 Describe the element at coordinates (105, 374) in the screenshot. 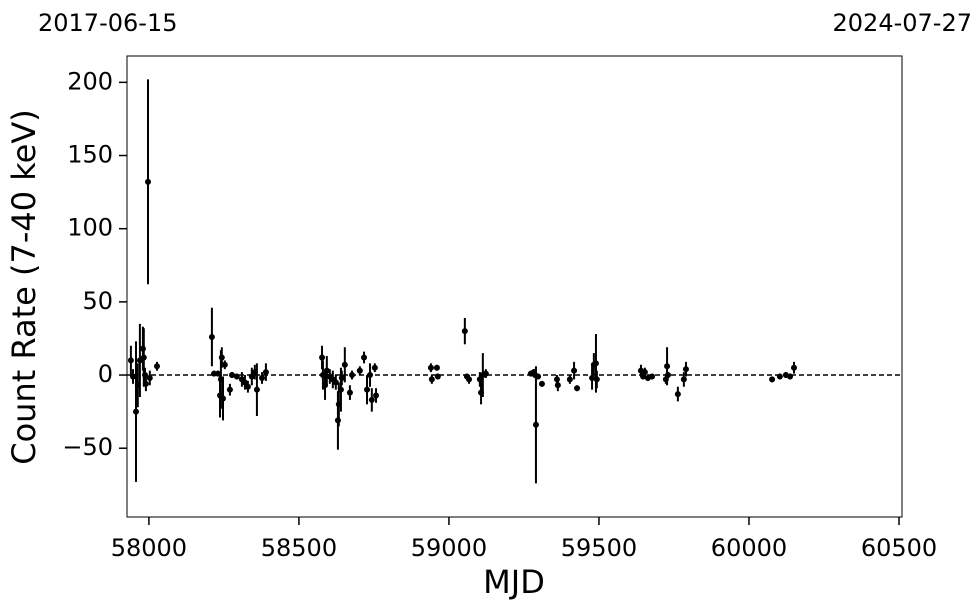

I see `y-tick-label: 0` at that location.